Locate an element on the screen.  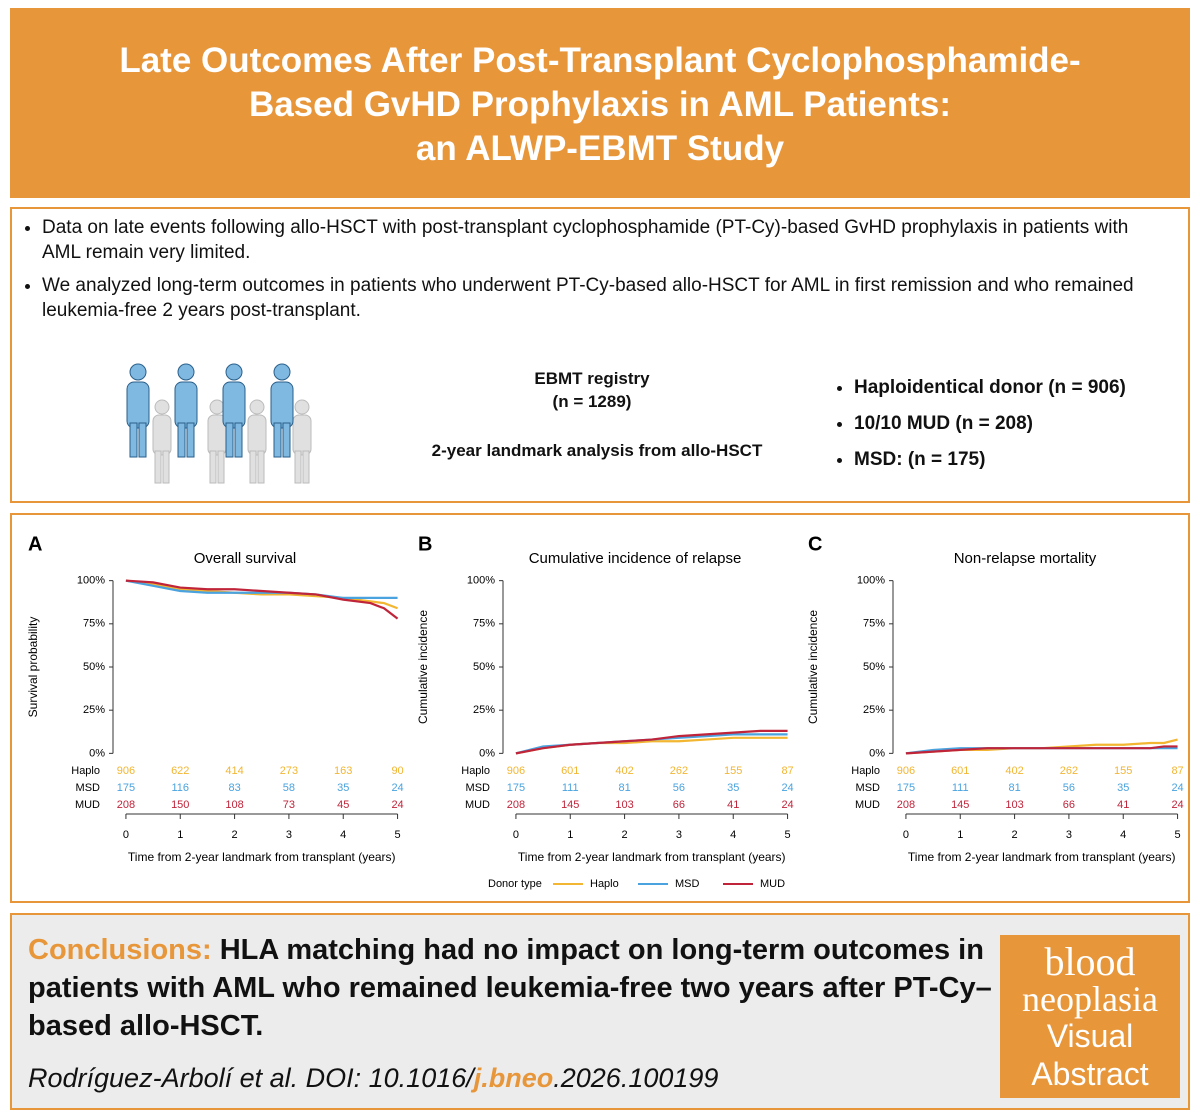
risk-number: 273 is located at coordinates (289, 771).